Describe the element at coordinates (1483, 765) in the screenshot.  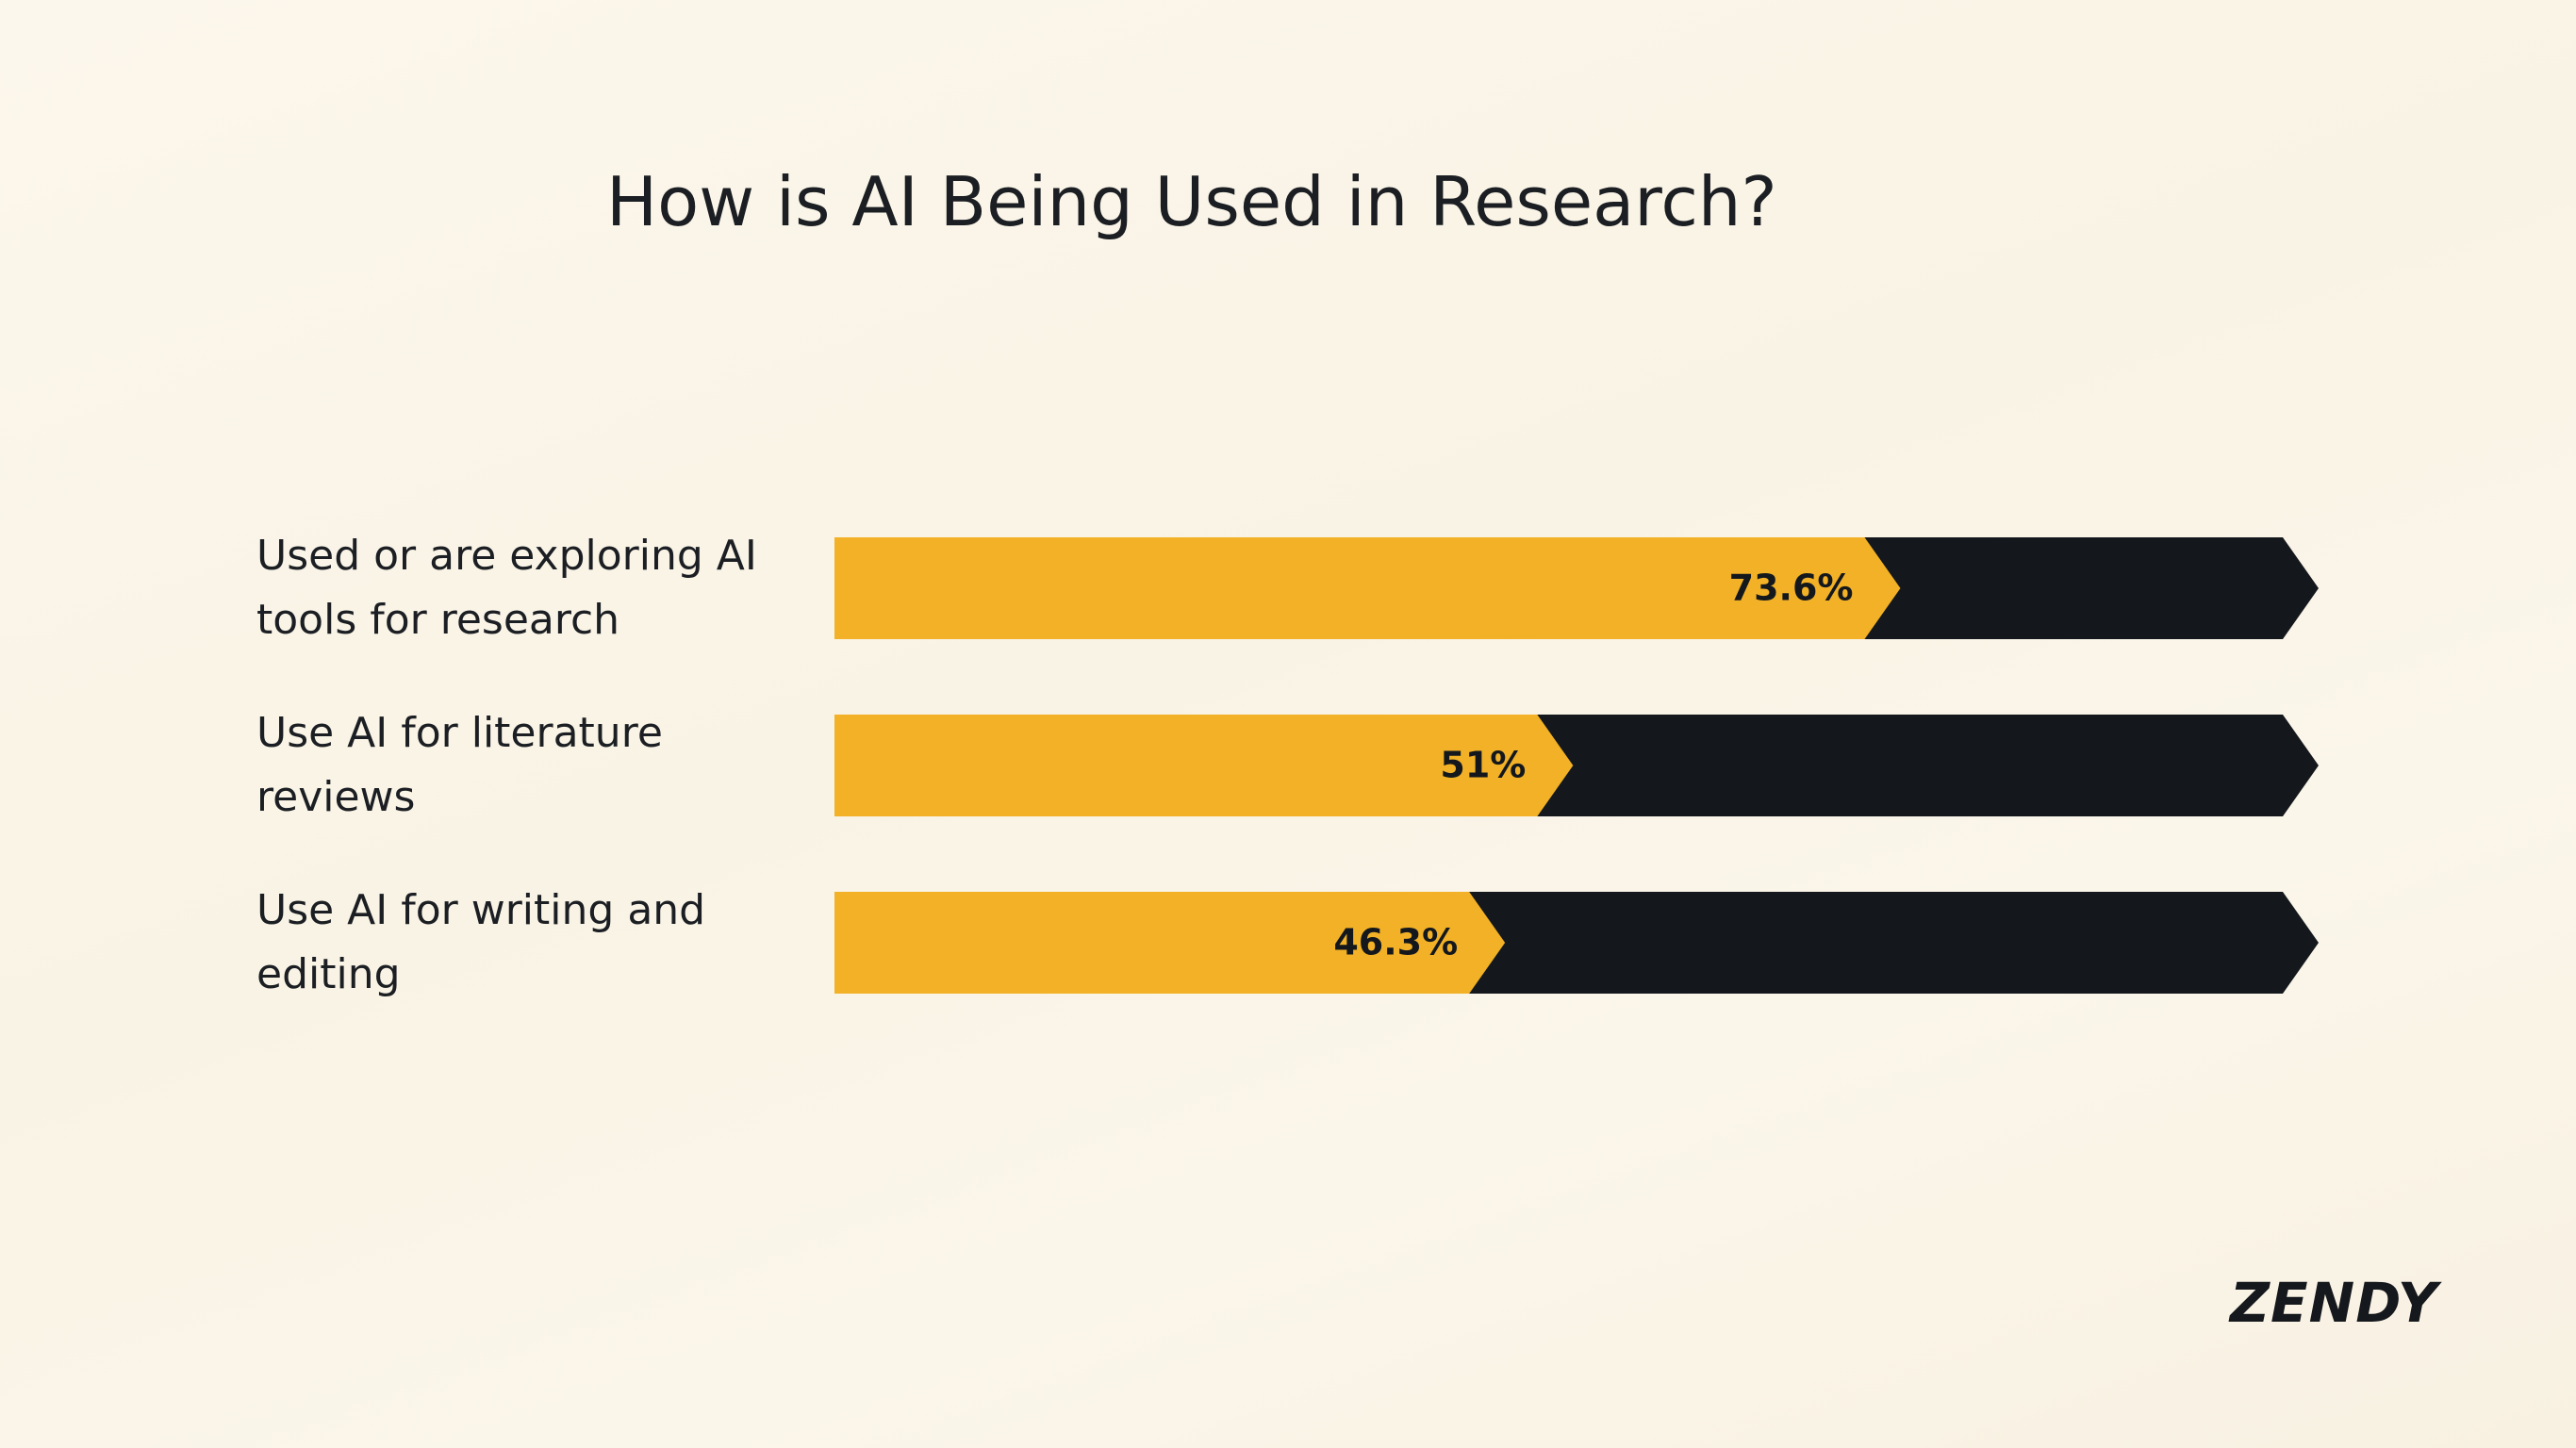
I see `value-label: 51%` at that location.